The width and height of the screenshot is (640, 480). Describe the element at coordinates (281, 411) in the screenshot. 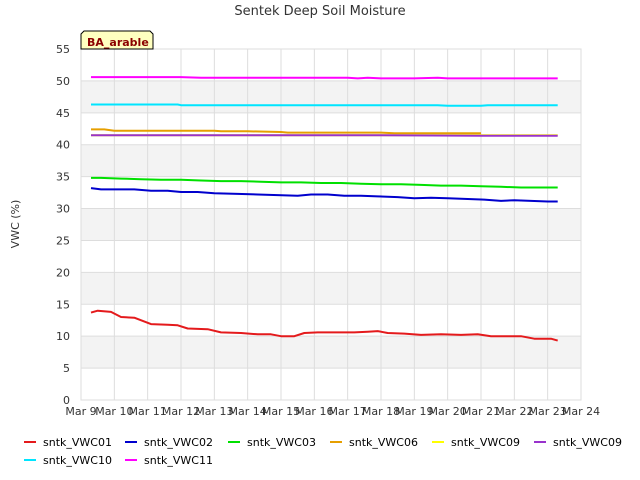

I see `x-tick-label: Mar 15` at that location.